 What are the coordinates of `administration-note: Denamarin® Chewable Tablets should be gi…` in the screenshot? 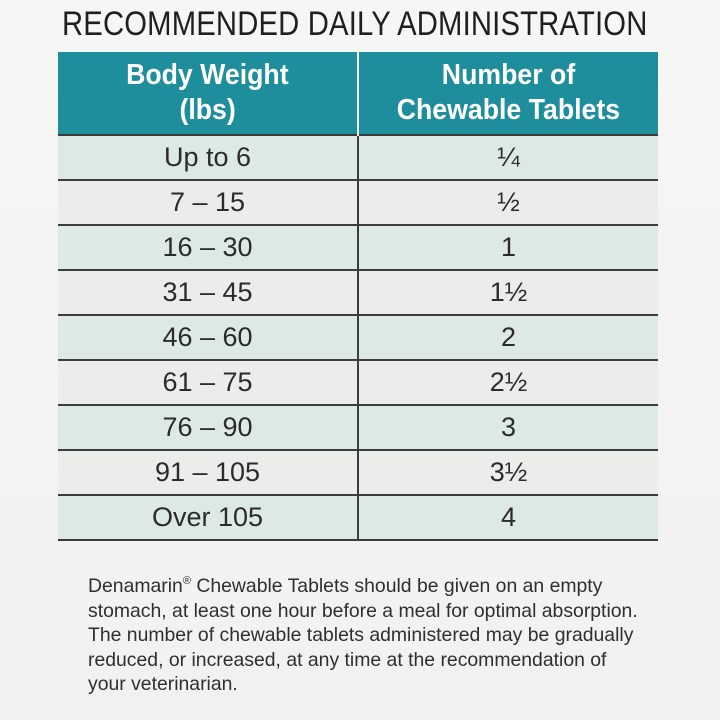 It's located at (368, 635).